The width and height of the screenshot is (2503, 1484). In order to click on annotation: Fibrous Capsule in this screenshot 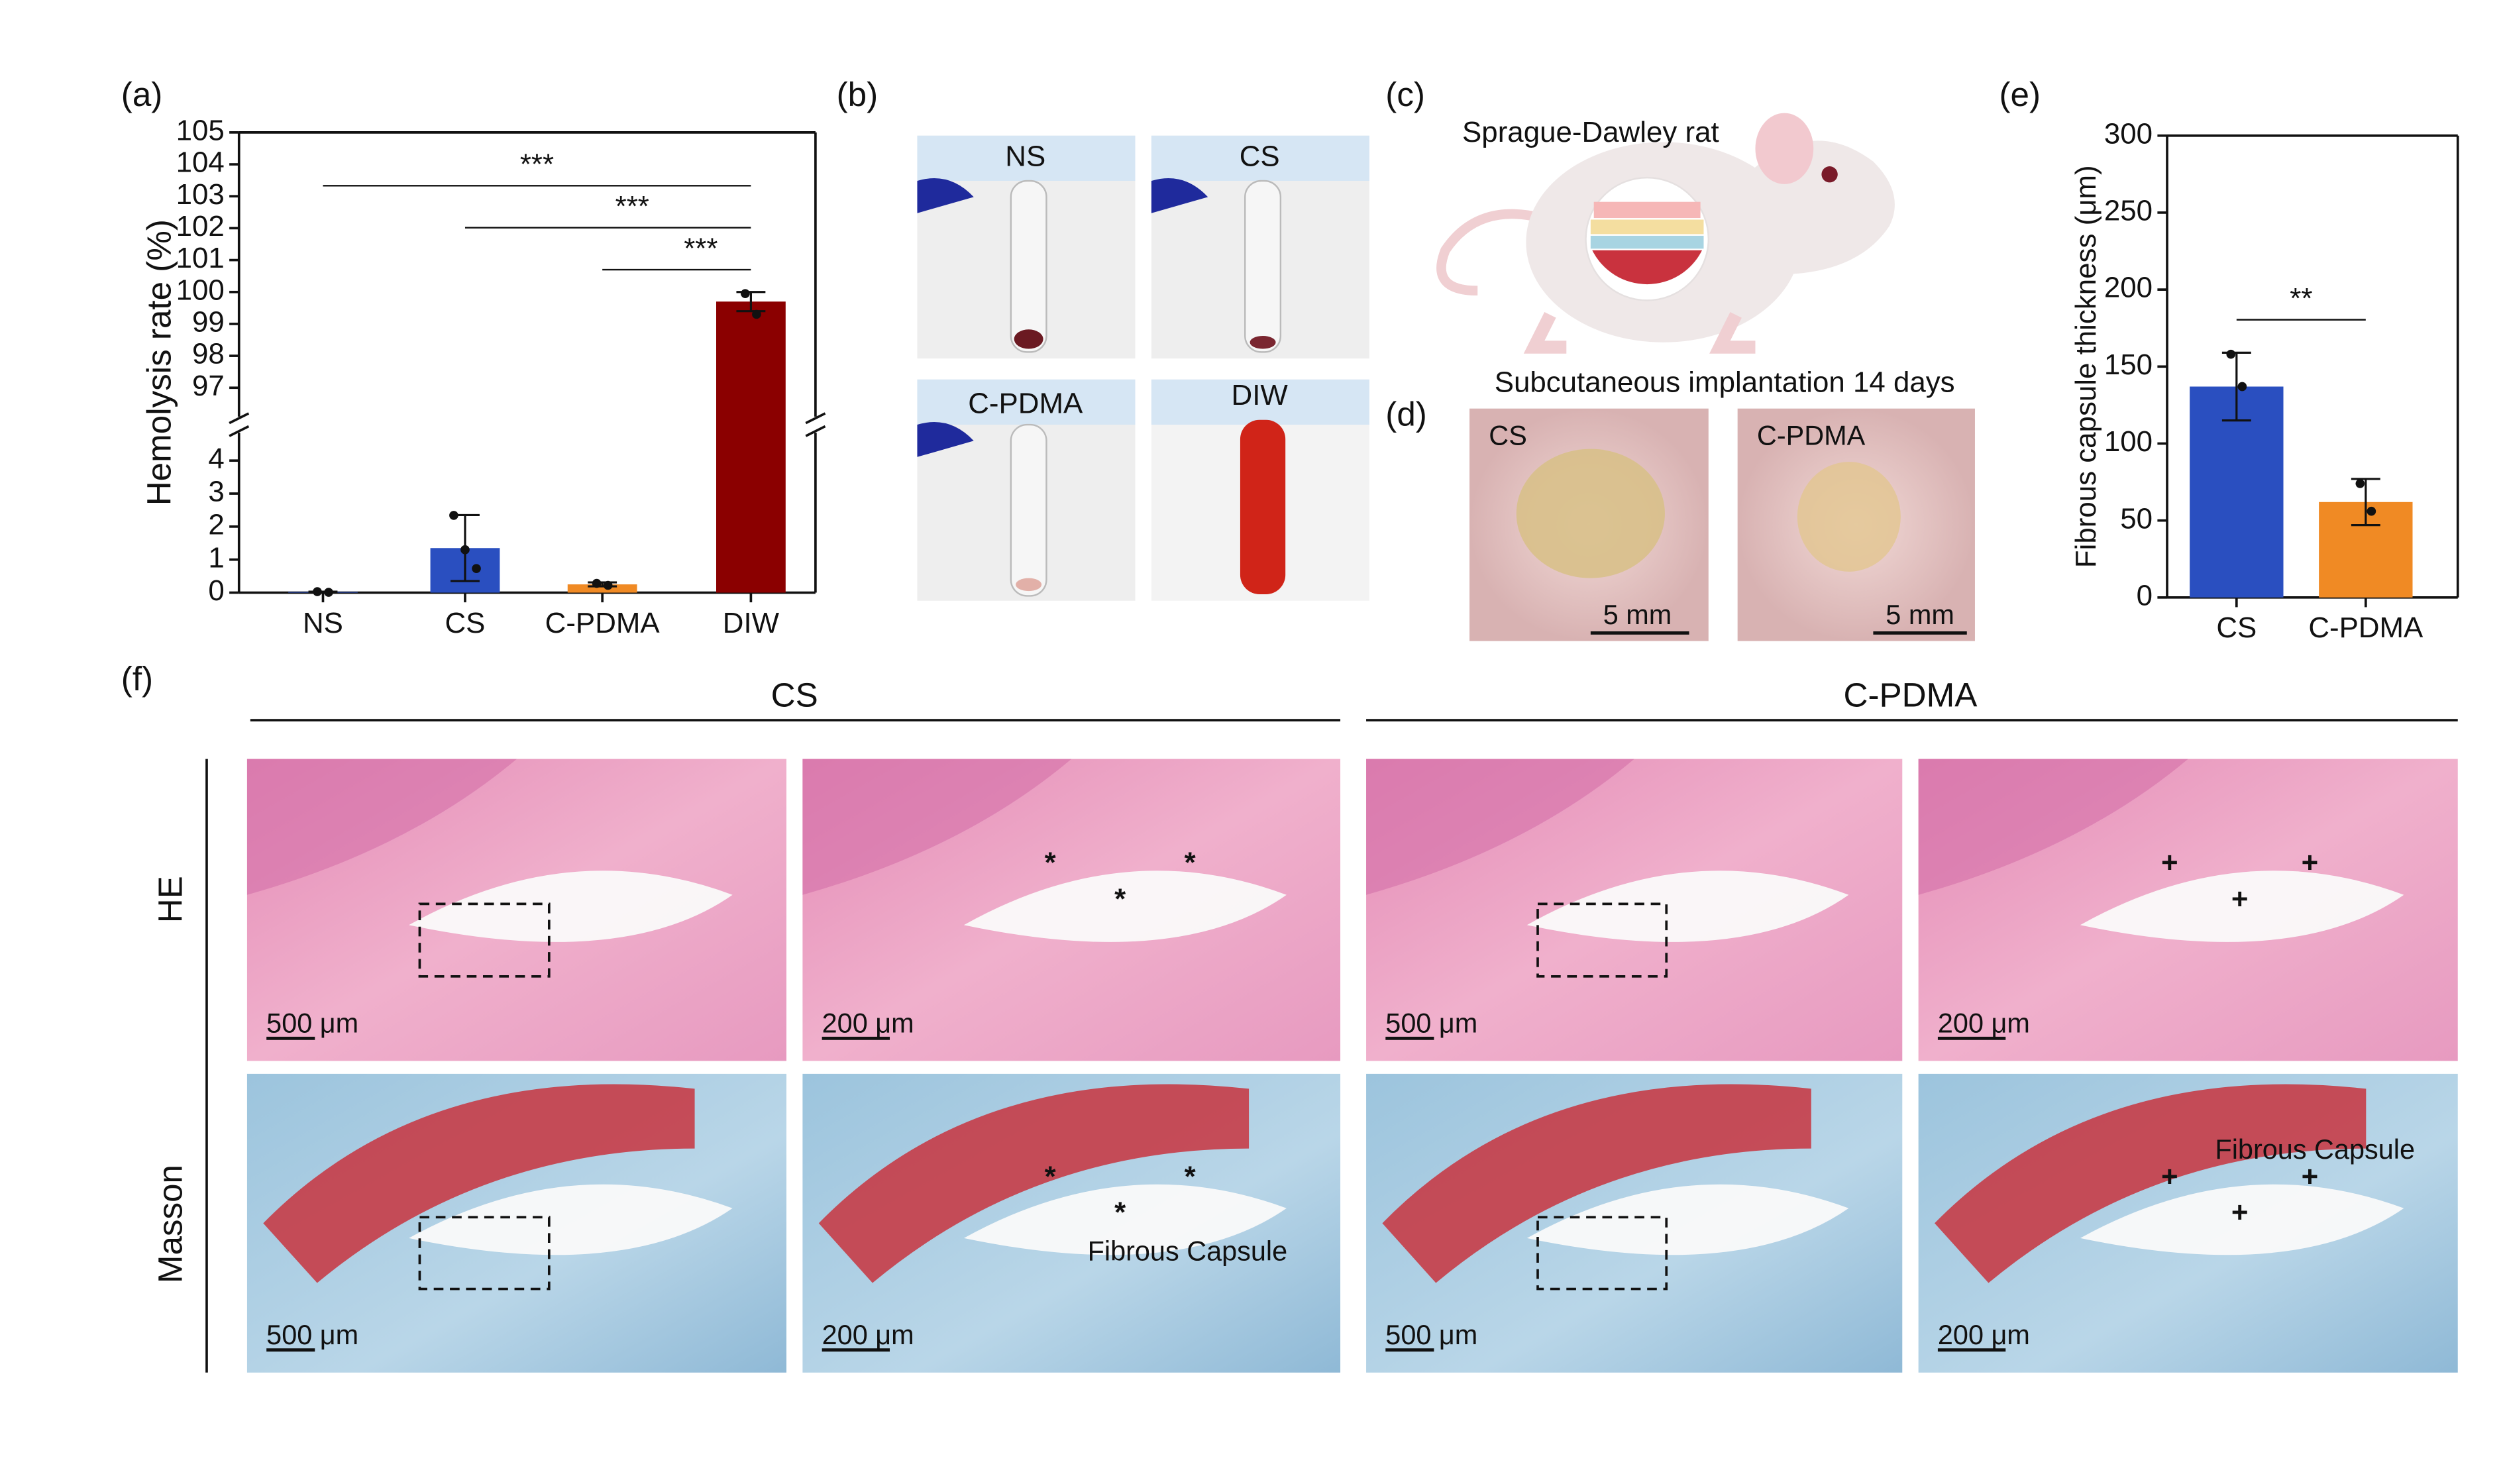, I will do `click(2315, 1149)`.